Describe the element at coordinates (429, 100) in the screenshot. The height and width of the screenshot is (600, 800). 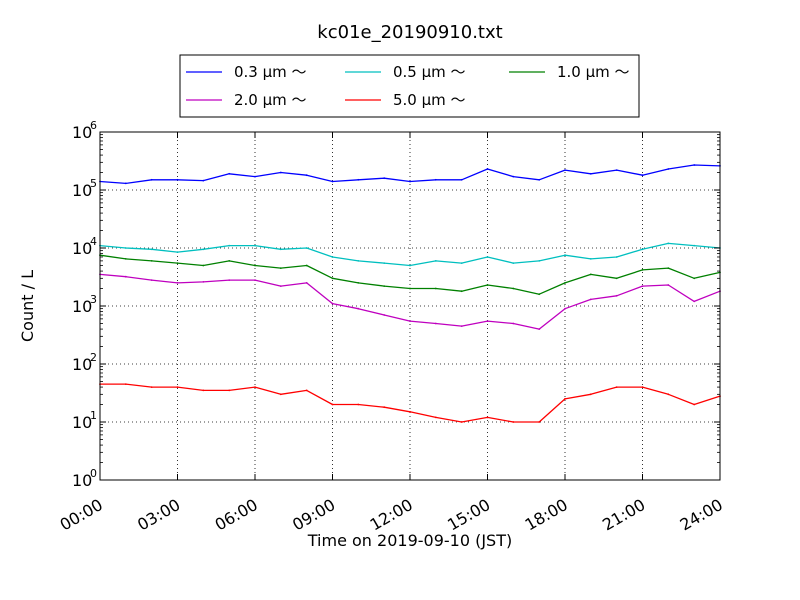
I see `legend-label: 5.0 μm ～` at that location.